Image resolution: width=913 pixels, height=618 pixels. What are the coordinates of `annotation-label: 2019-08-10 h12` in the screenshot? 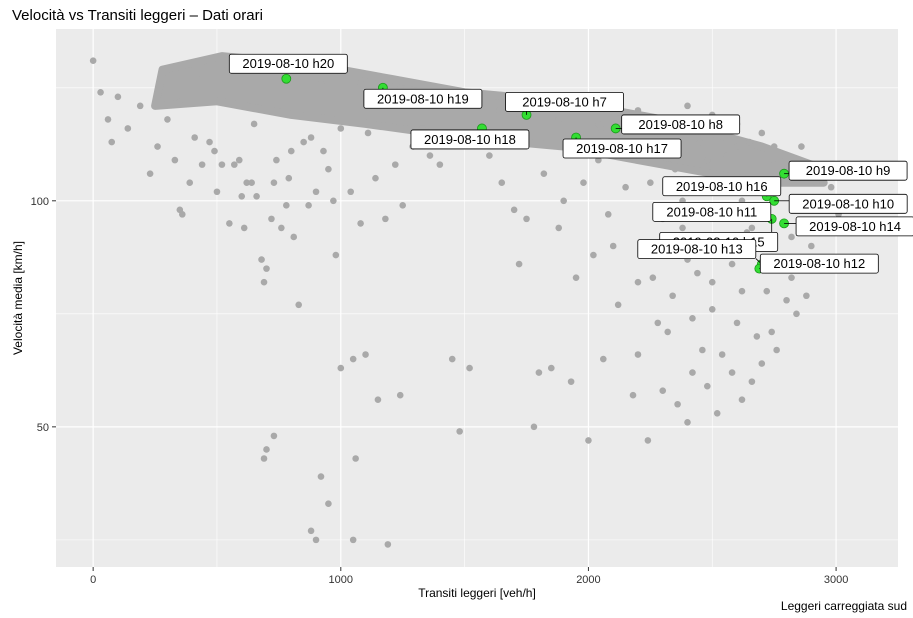 It's located at (819, 263).